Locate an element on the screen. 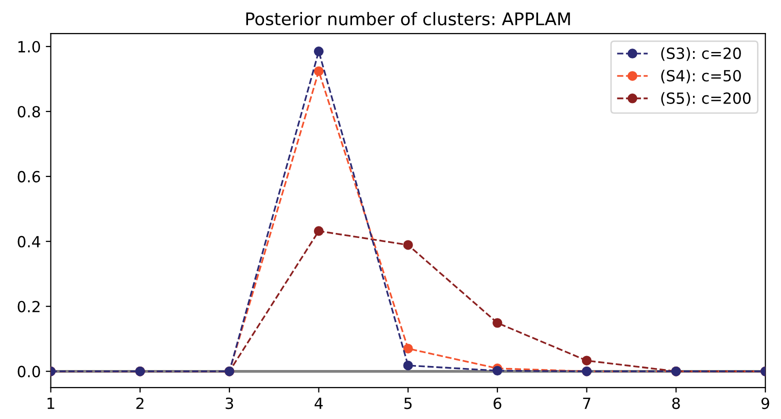 The image size is (781, 419). x-tick-label: 4 is located at coordinates (318, 403).